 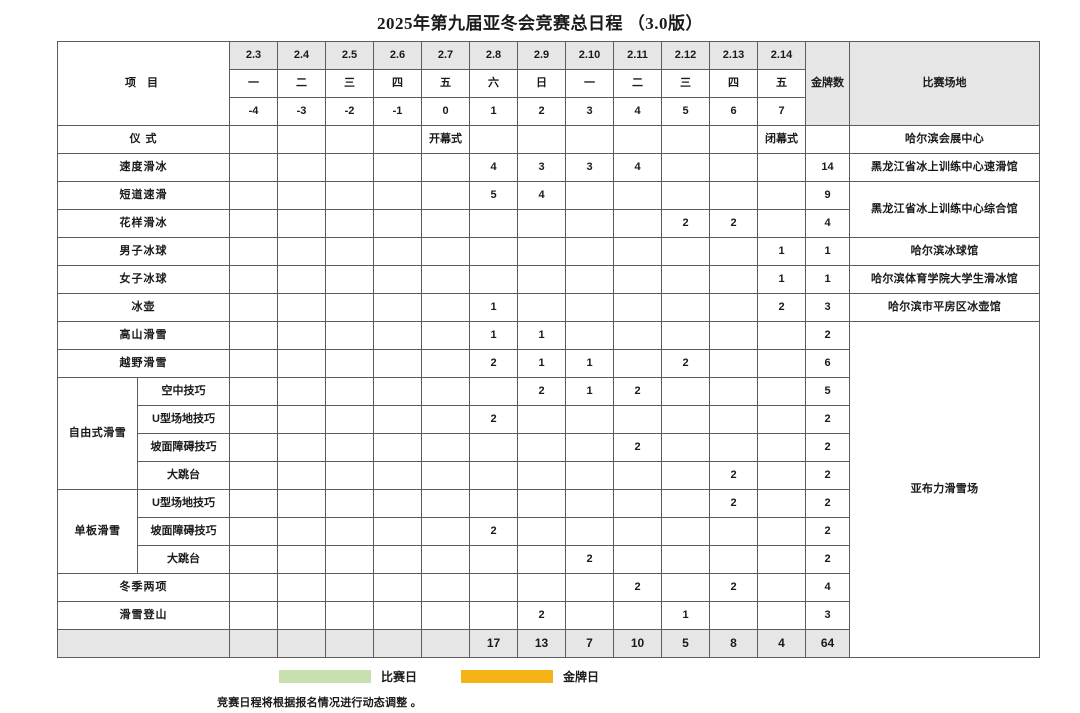 What do you see at coordinates (143, 587) in the screenshot?
I see `event-name: 冬季两项` at bounding box center [143, 587].